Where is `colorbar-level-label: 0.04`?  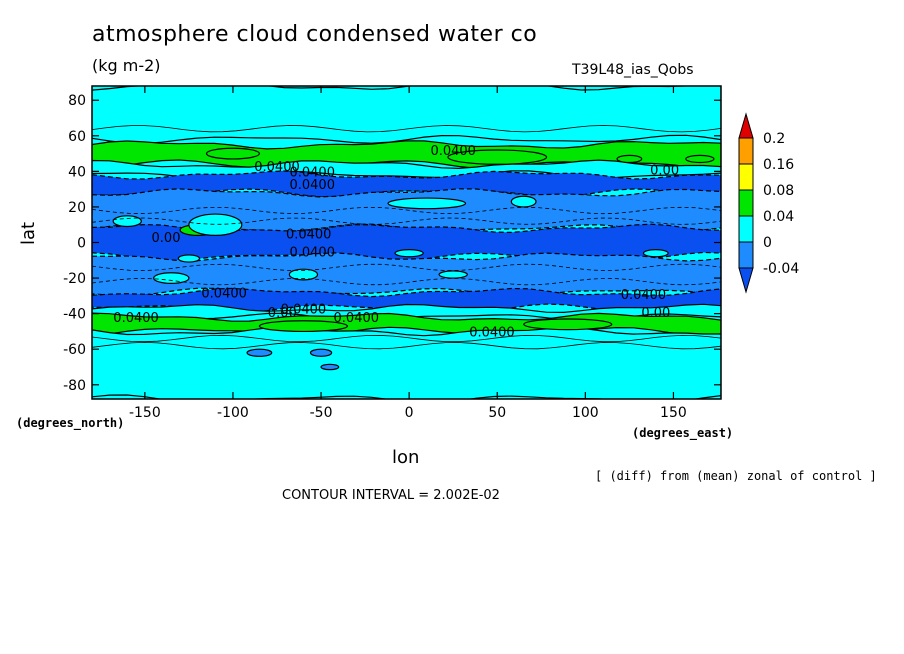
colorbar-level-label: 0.04 is located at coordinates (778, 217).